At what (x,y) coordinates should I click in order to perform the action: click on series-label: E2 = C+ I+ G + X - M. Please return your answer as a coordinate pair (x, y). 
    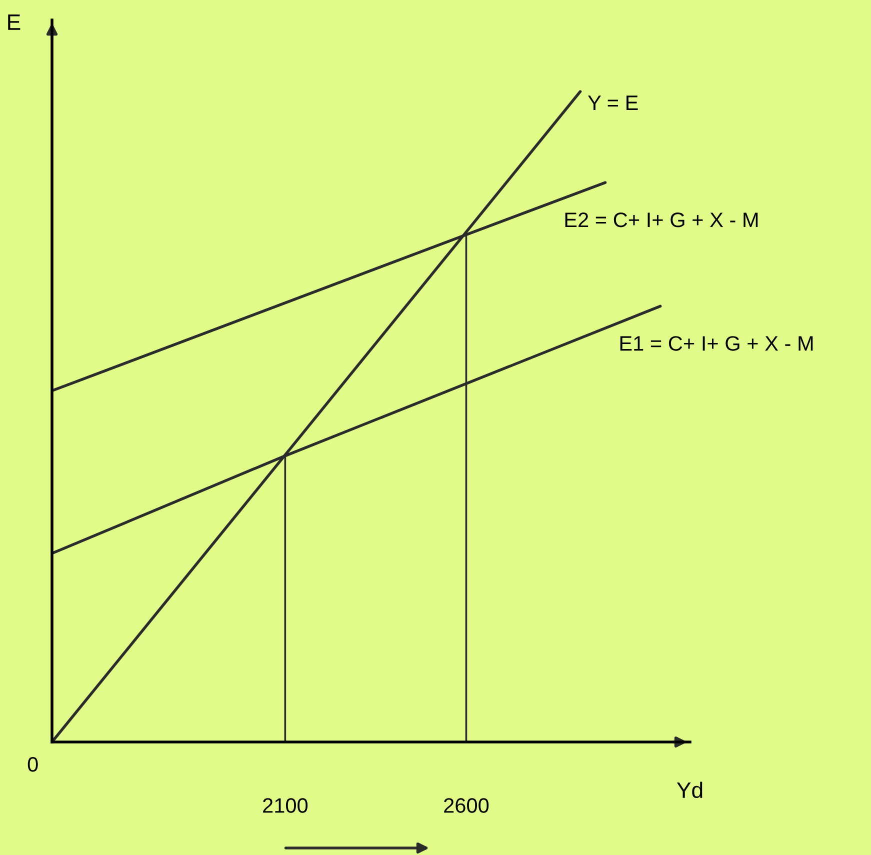
    Looking at the image, I should click on (661, 220).